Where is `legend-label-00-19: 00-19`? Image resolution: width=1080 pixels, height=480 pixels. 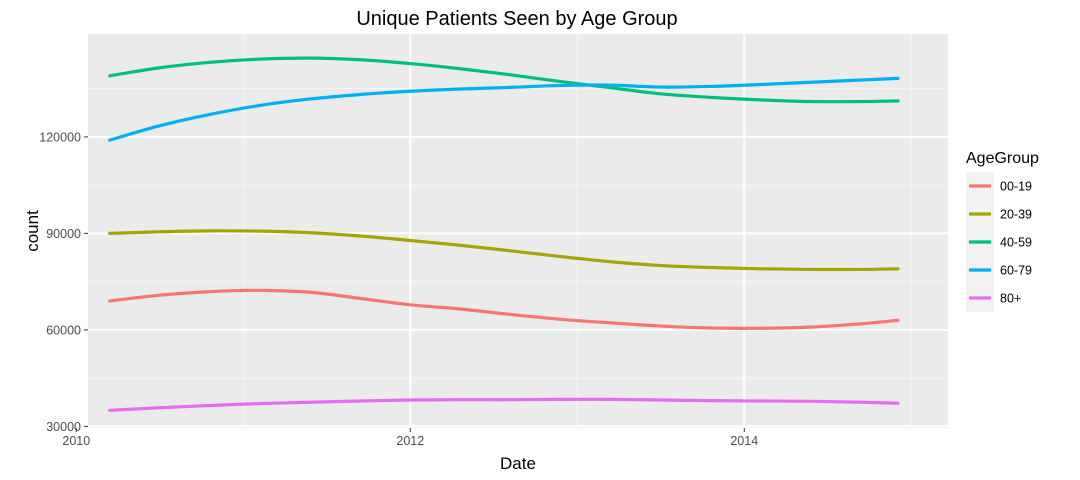
legend-label-00-19: 00-19 is located at coordinates (1016, 187).